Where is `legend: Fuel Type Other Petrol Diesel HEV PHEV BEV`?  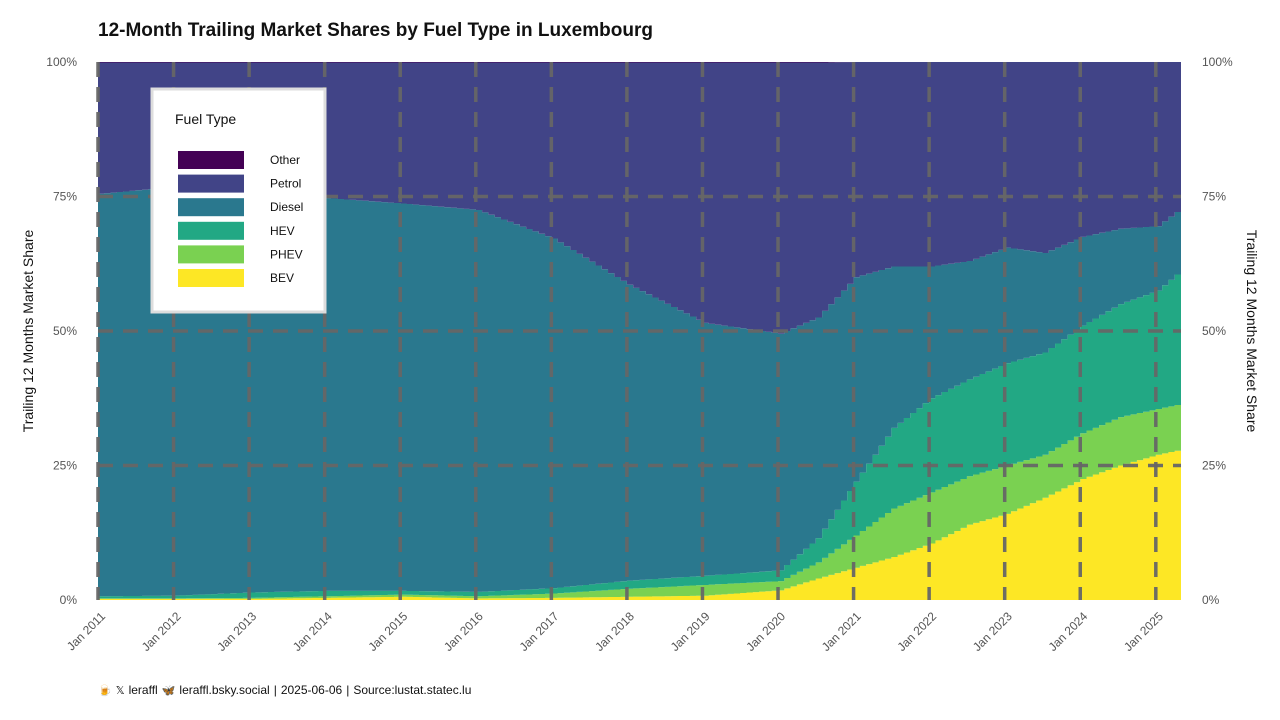
legend: Fuel Type Other Petrol Diesel HEV PHEV BEV is located at coordinates (238, 200).